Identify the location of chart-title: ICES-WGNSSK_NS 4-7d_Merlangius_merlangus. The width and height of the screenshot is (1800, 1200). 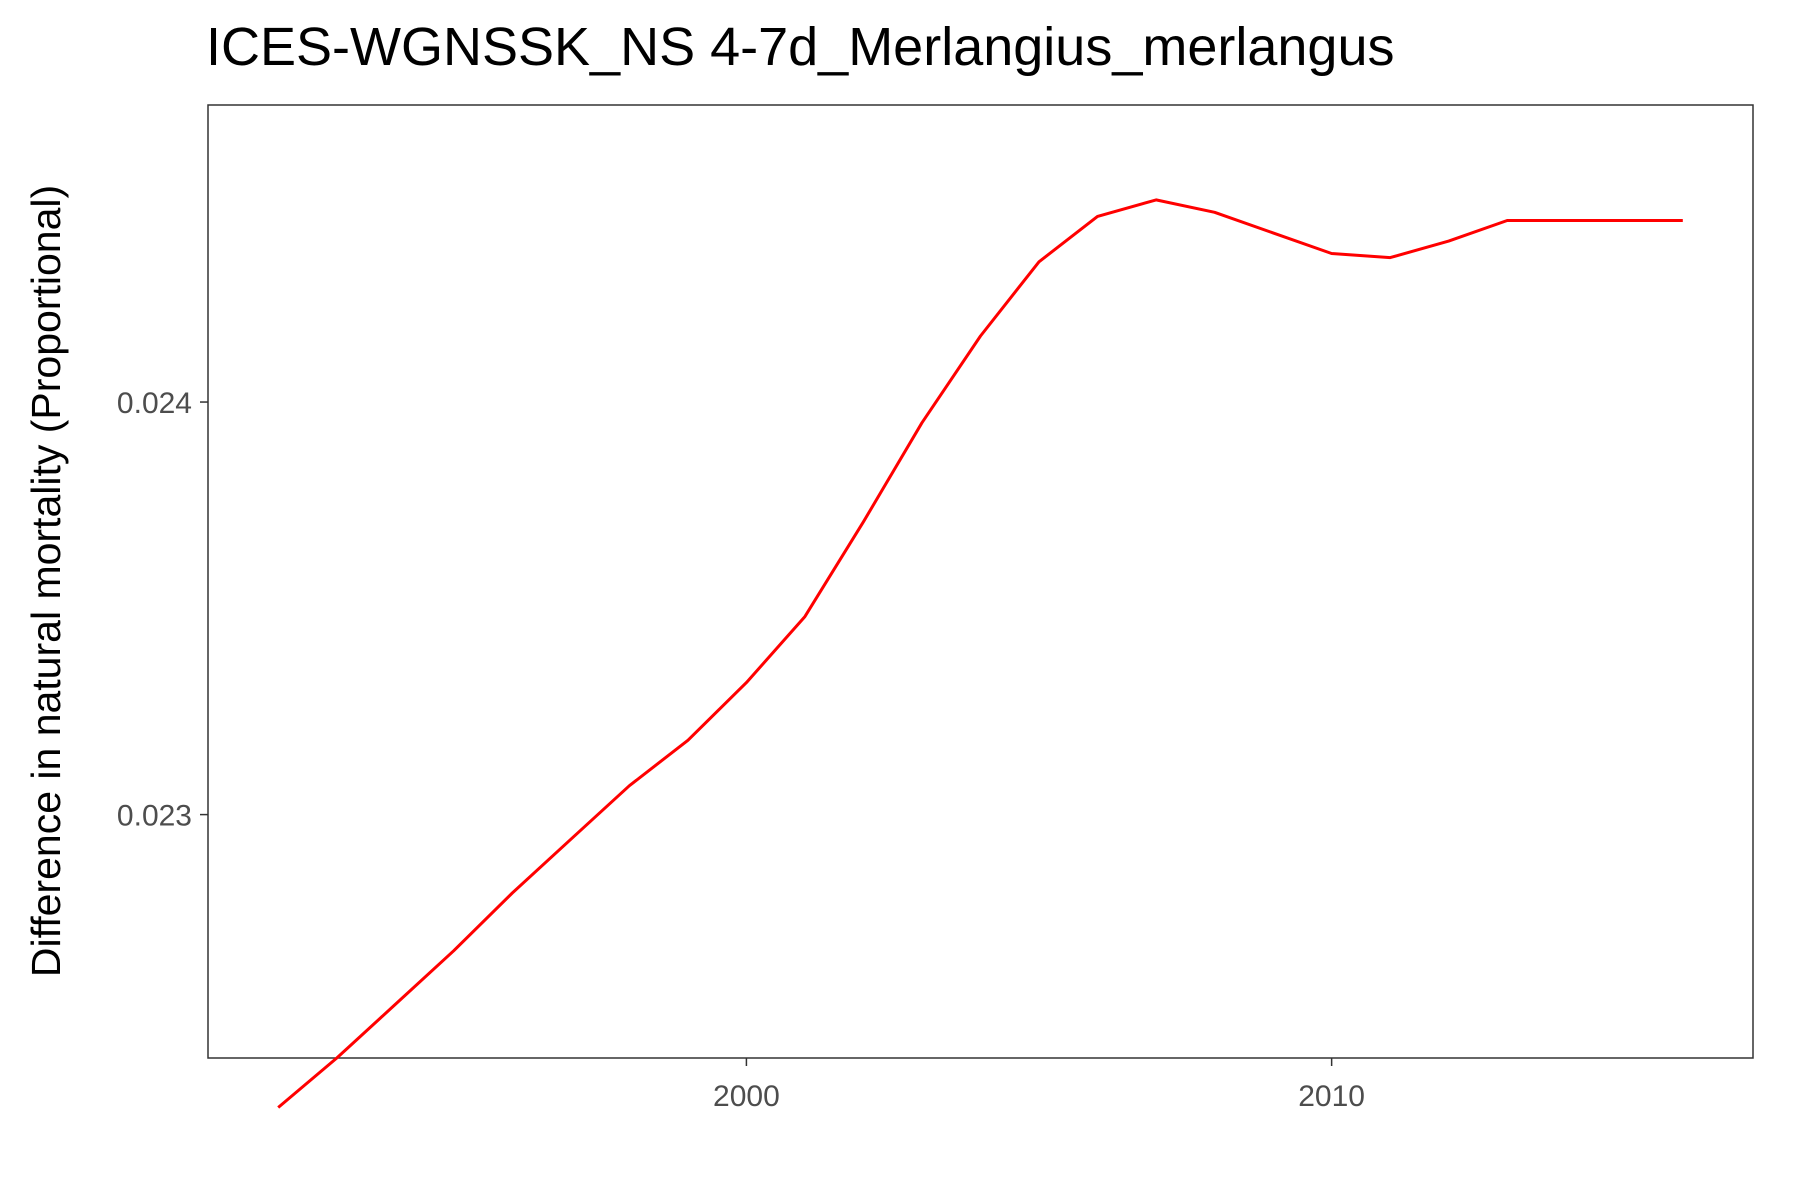
(800, 47).